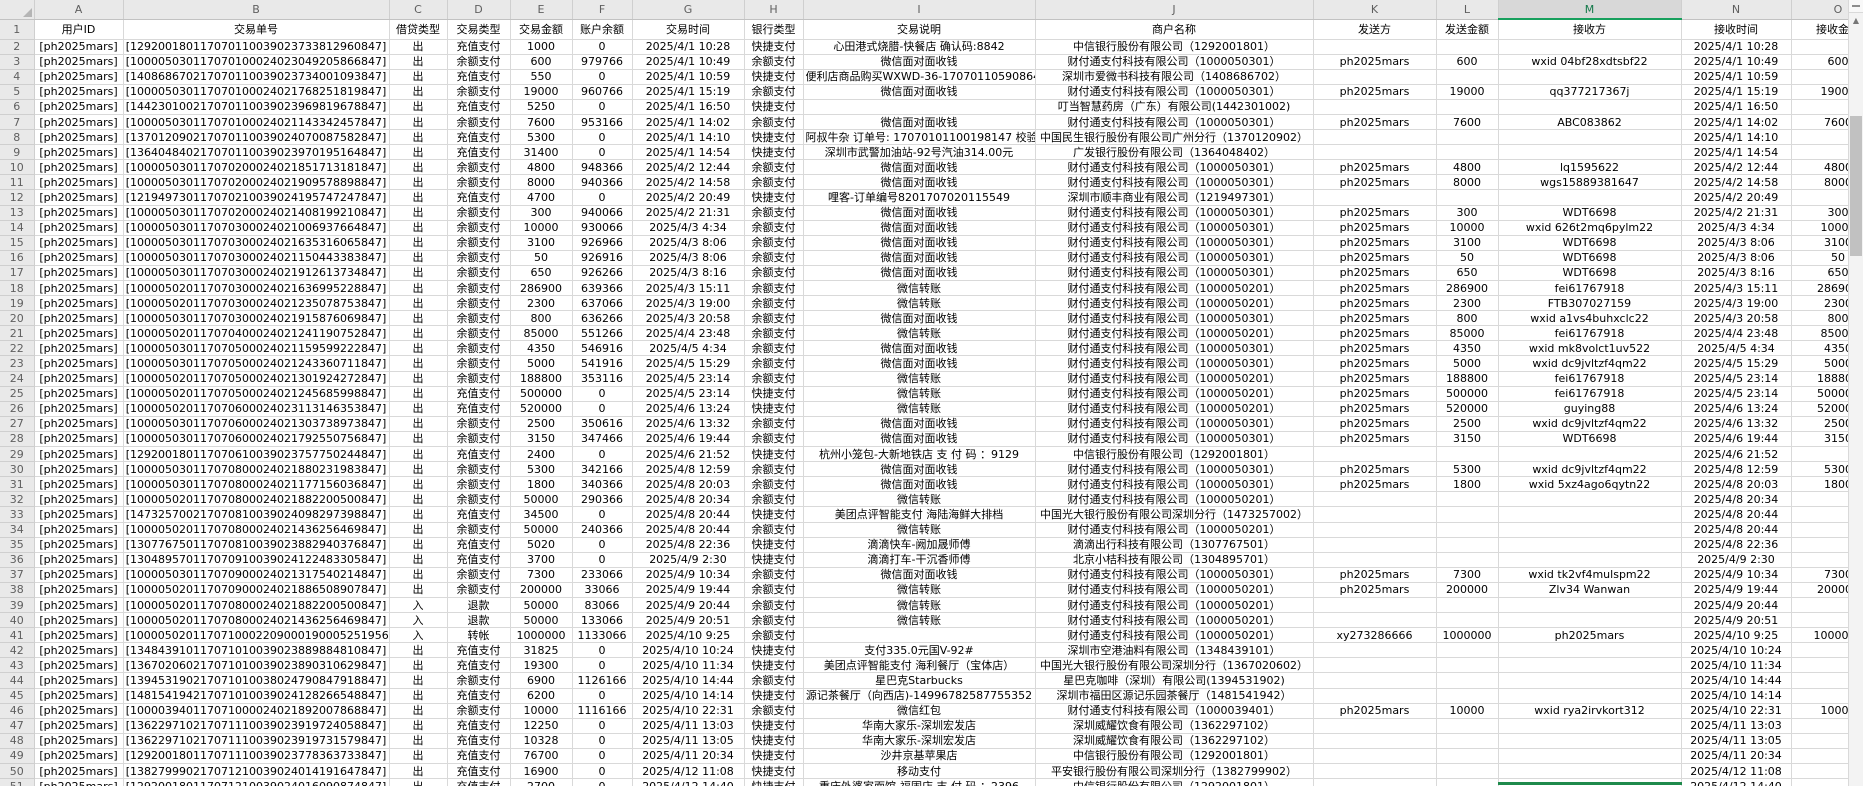 The height and width of the screenshot is (786, 1863). Describe the element at coordinates (602, 288) in the screenshot. I see `cell: 639366` at that location.